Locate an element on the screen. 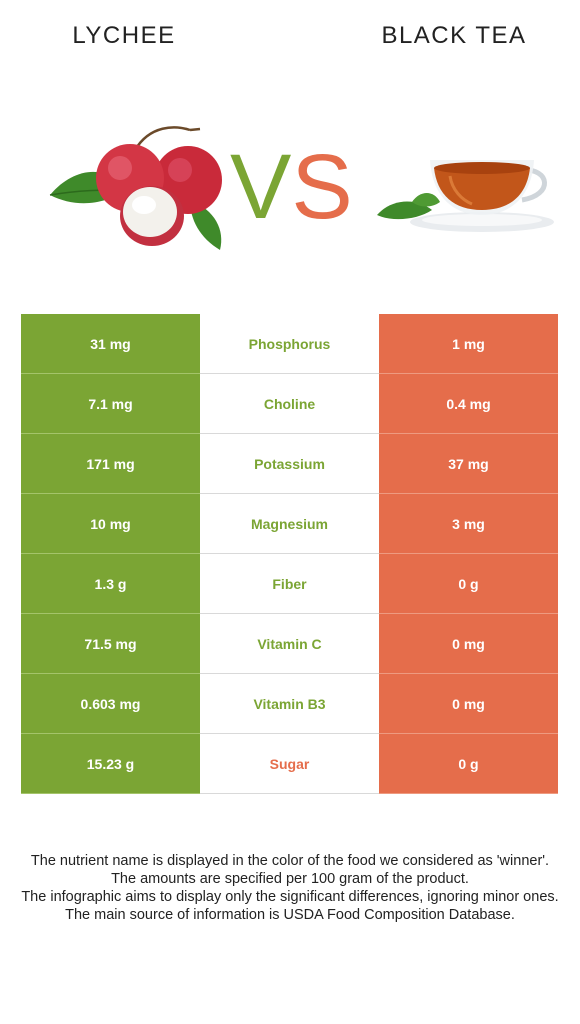 This screenshot has height=1024, width=580. table-row: 0.603 mg Vitamin B3 0 mg is located at coordinates (289, 703).